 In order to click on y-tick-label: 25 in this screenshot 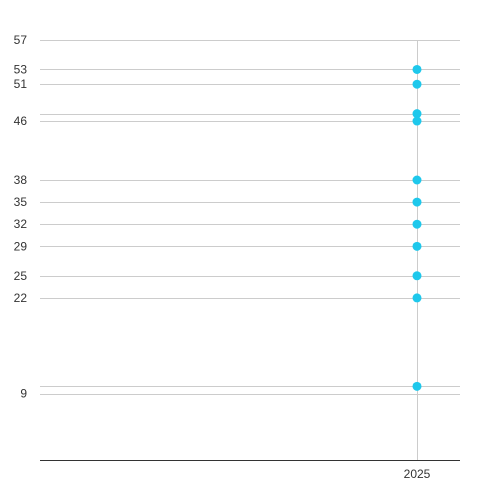, I will do `click(21, 276)`.